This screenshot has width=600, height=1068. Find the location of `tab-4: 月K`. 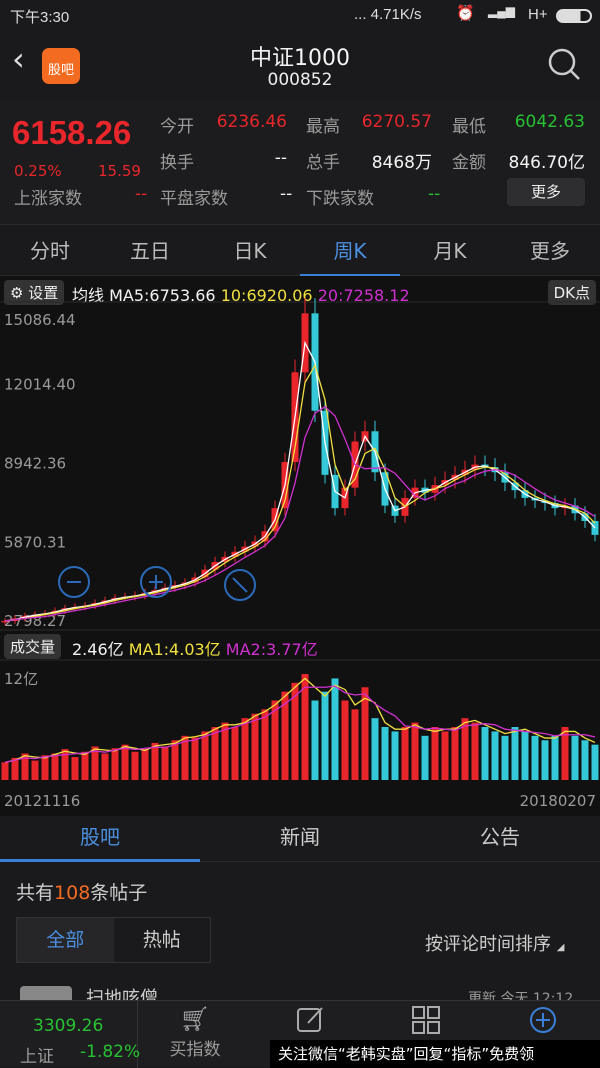

tab-4: 月K is located at coordinates (450, 251).